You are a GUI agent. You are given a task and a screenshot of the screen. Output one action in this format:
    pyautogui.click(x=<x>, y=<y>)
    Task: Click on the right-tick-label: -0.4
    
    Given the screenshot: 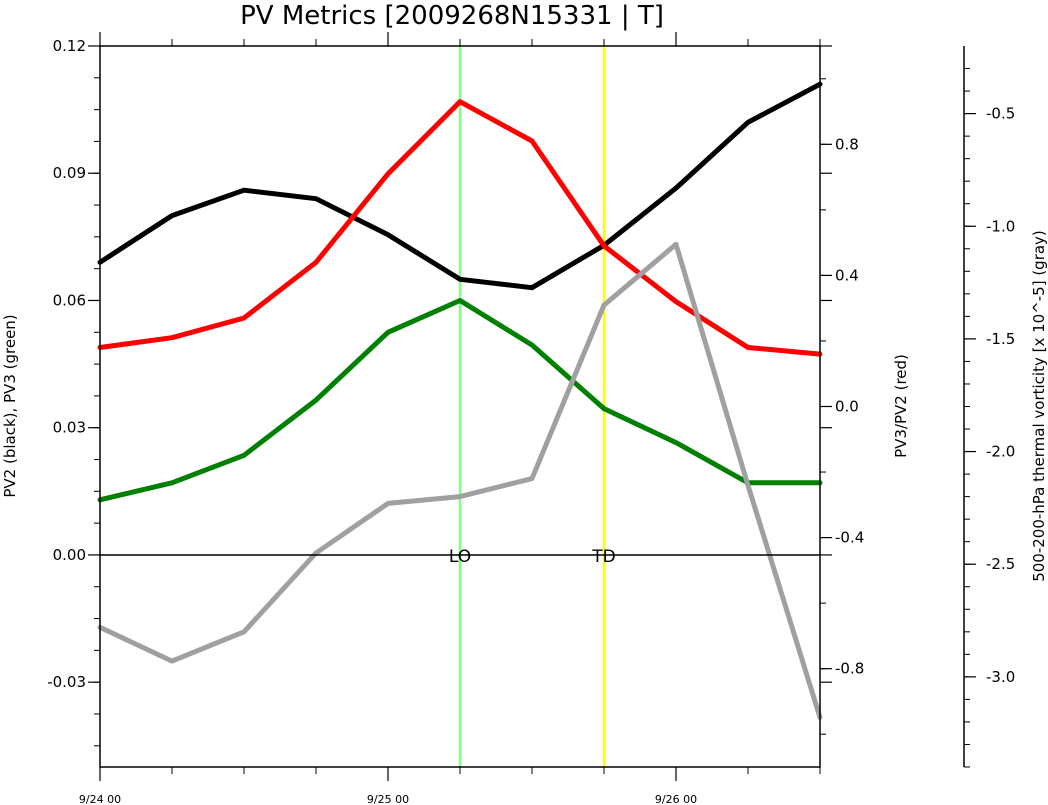 What is the action you would take?
    pyautogui.click(x=849, y=538)
    